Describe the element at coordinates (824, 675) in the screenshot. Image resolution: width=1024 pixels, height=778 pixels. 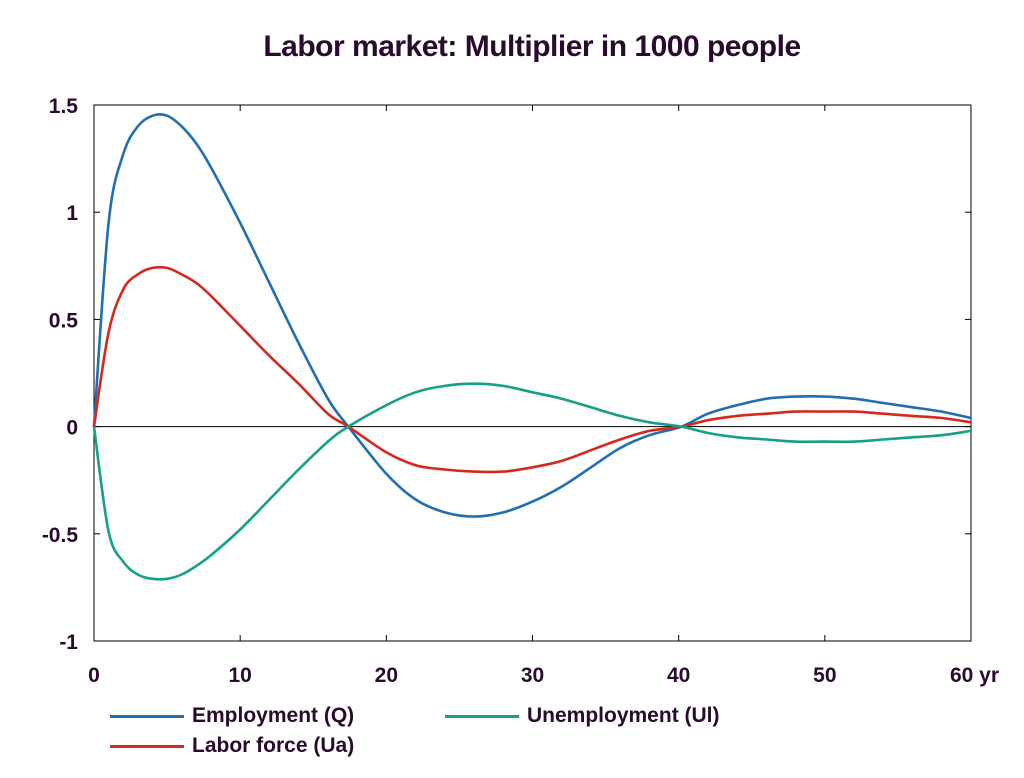
I see `x-tick-label: 50` at that location.